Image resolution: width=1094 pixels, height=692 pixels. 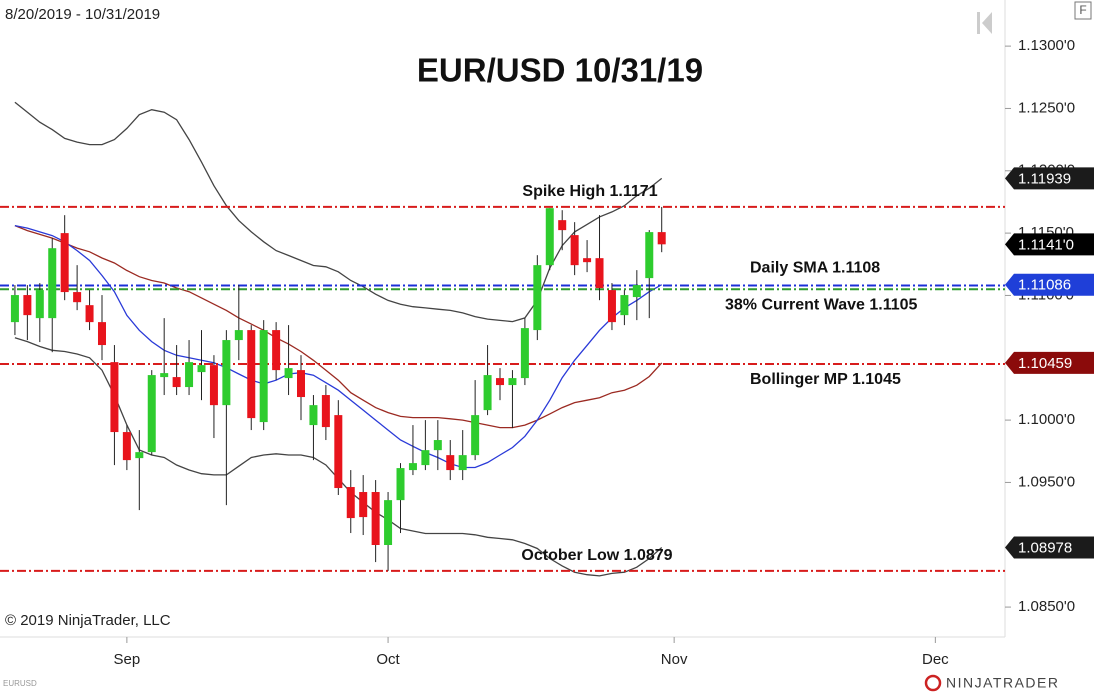 I want to click on chart-title: EUR/USD 10/31/19, so click(x=560, y=70).